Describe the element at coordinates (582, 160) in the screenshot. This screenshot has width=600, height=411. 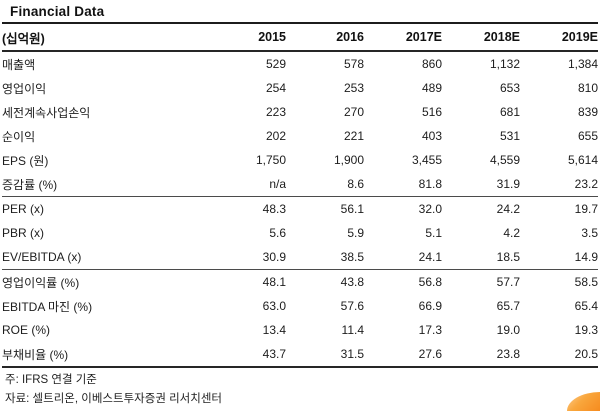
I see `cell-value: 5,614` at that location.